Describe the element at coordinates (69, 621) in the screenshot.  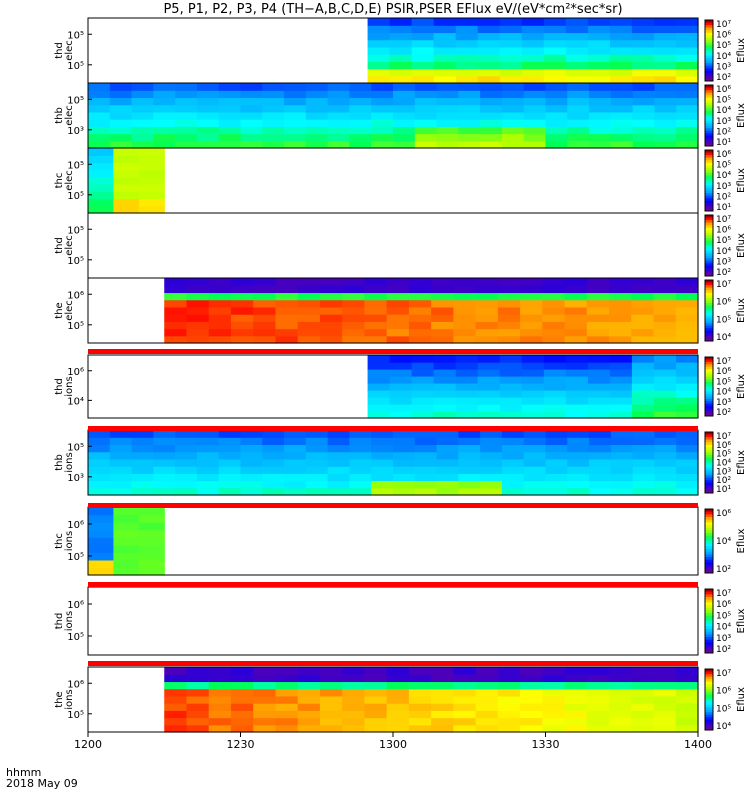
I see `panel-ylabel: ions` at that location.